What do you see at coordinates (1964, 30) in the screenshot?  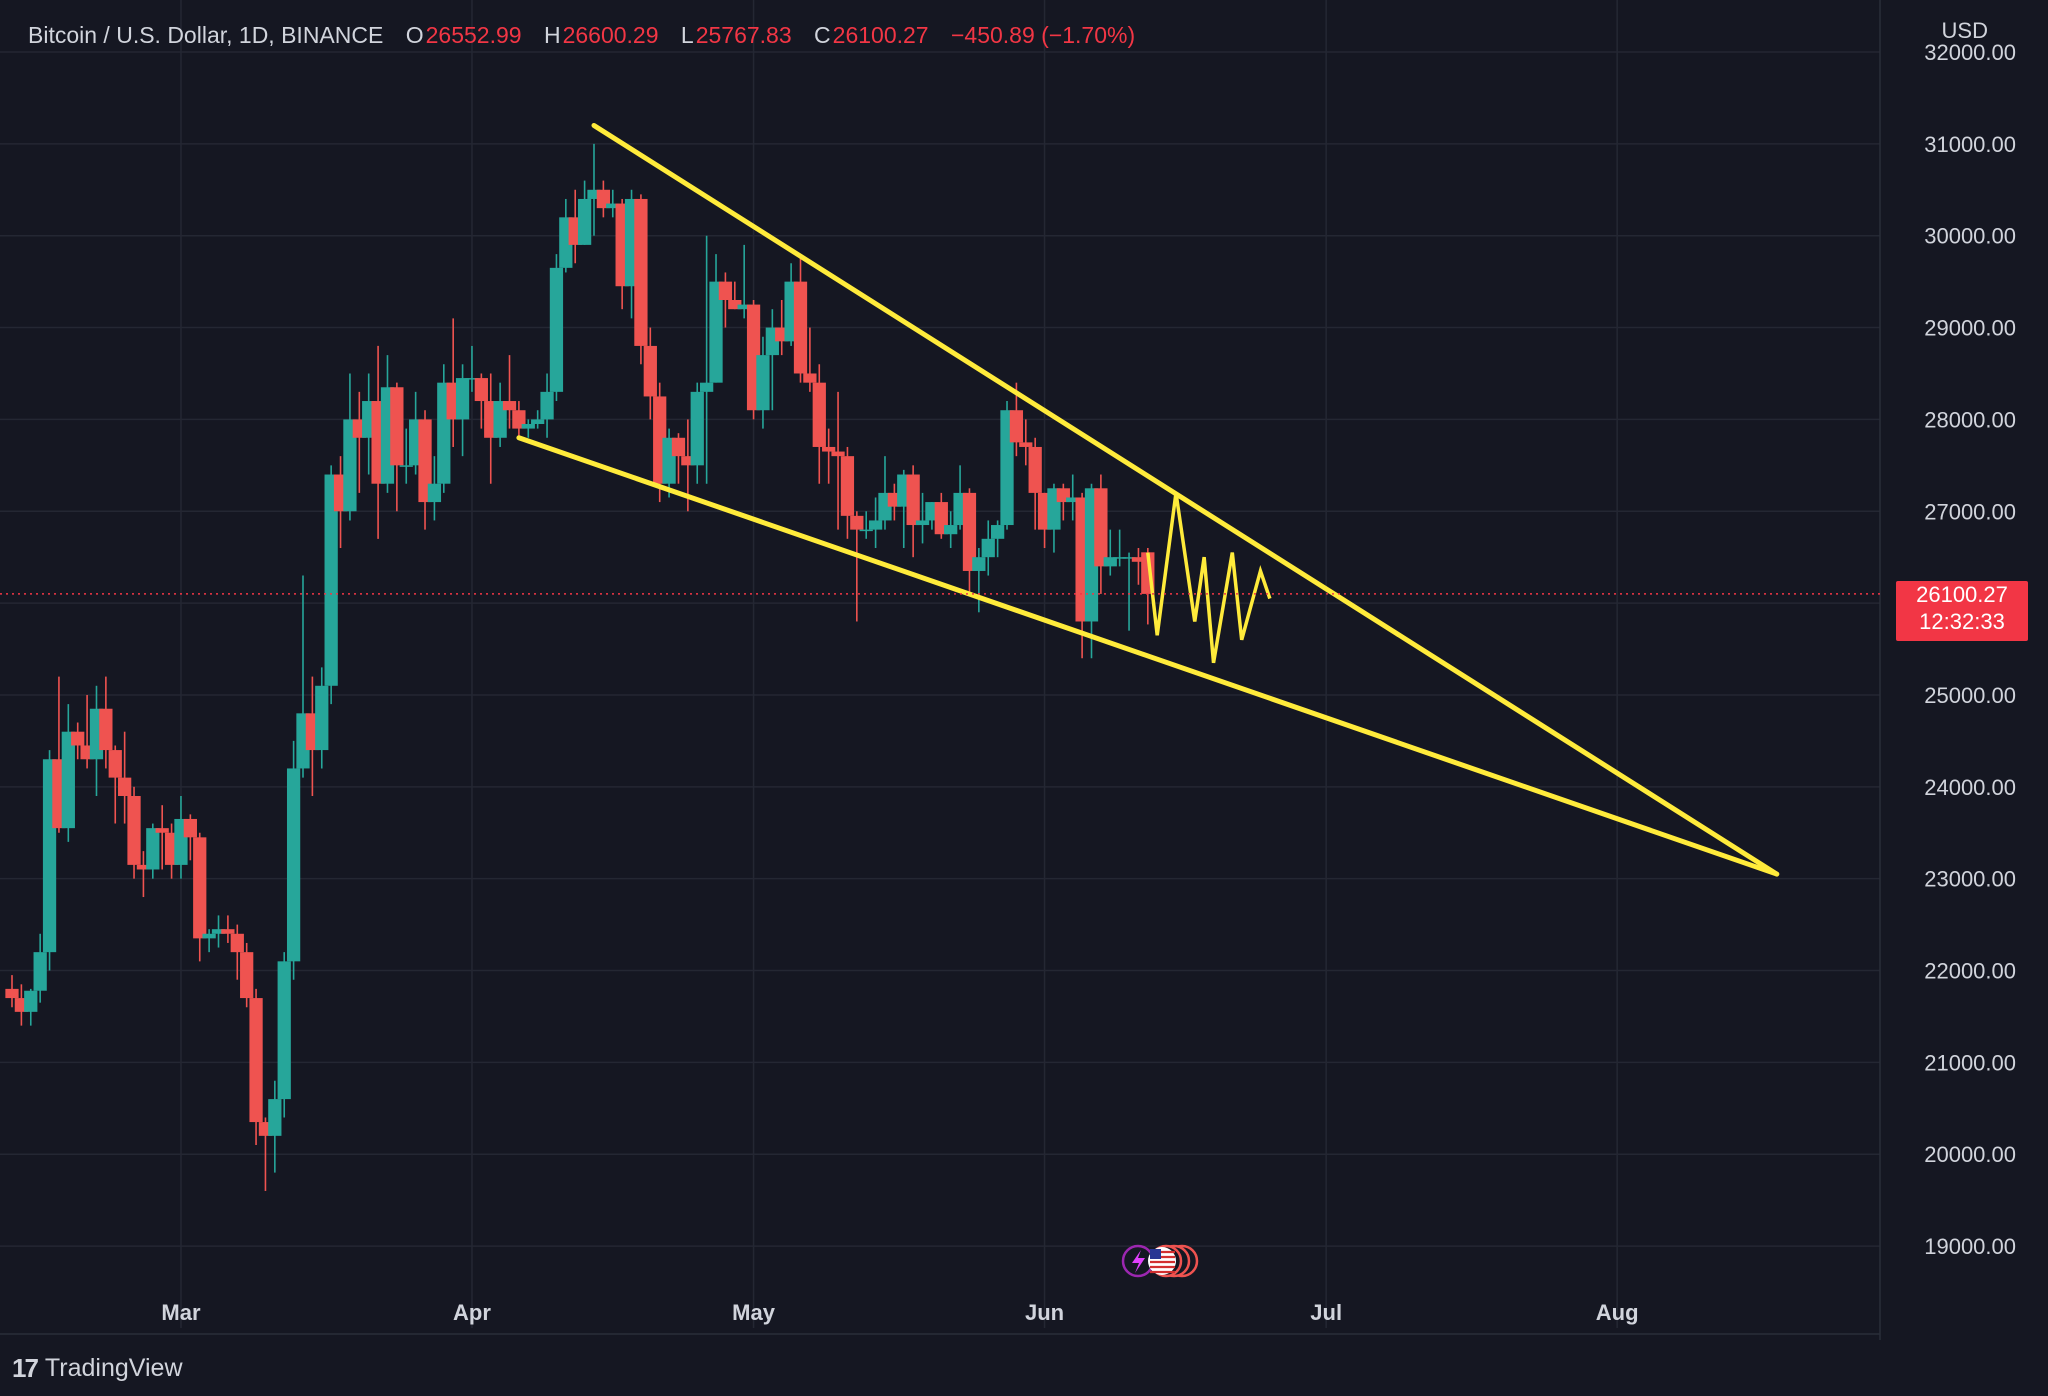 I see `currency-label: USD` at bounding box center [1964, 30].